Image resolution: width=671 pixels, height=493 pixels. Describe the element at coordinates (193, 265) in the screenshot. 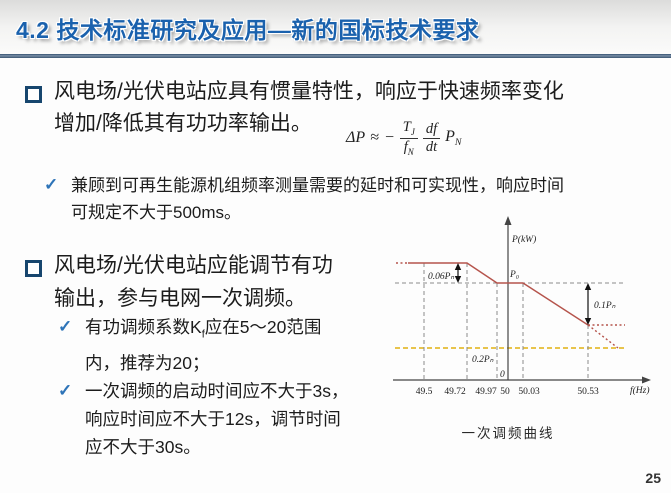

I see `bullet-primary-line1: 风电场/光伏电站应能调节有功` at that location.